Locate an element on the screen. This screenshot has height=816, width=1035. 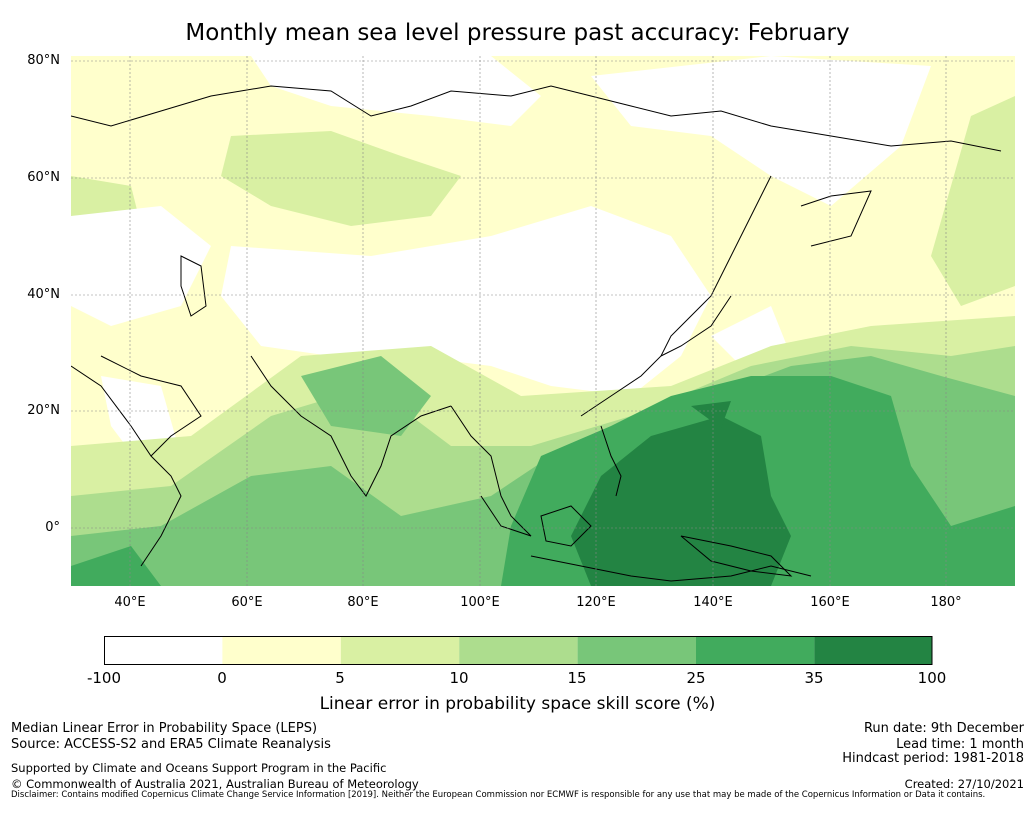
coast-indonesia is located at coordinates (671, 568).